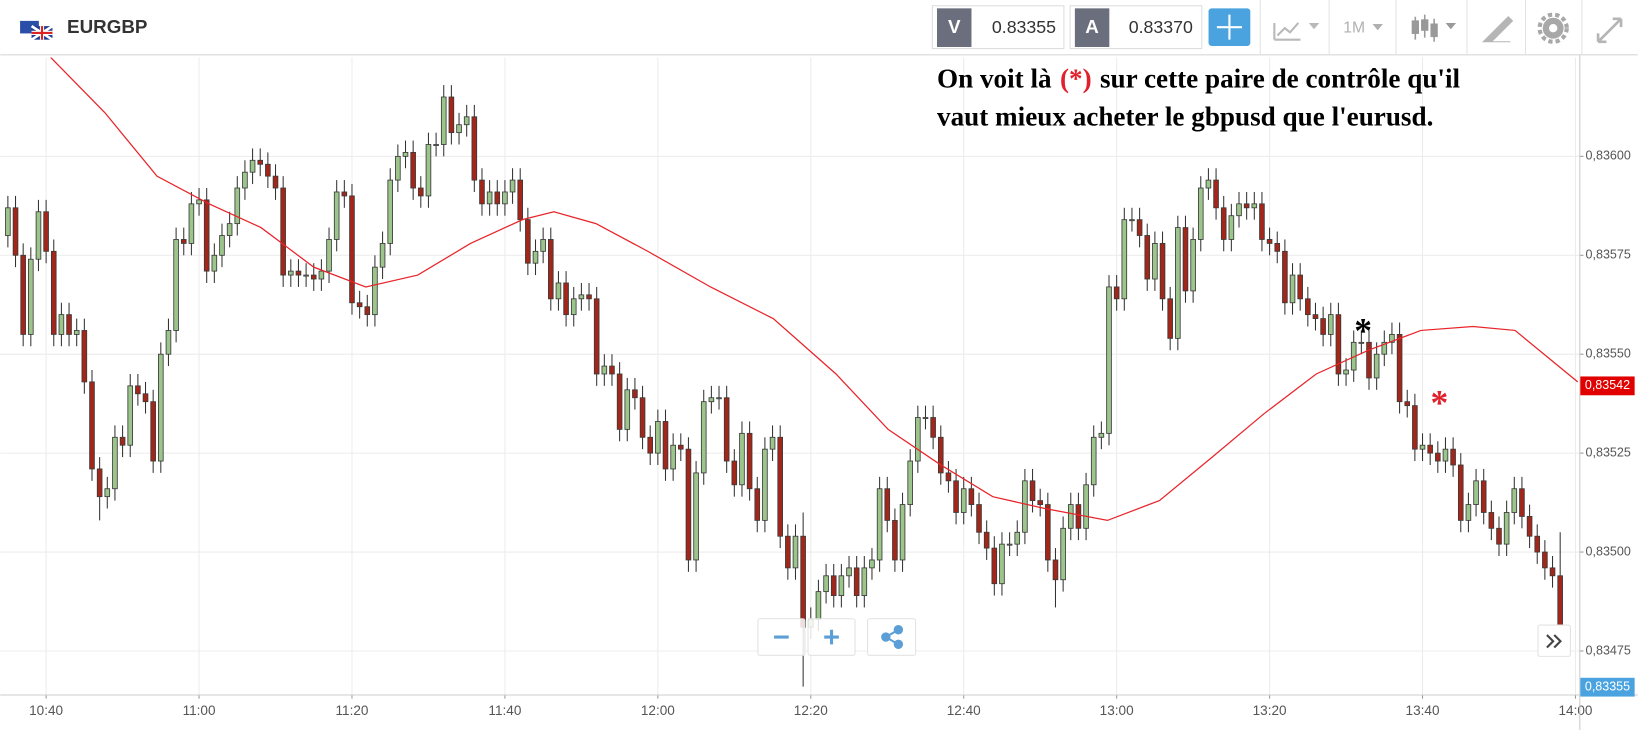  I want to click on x-tick-label: 12:00, so click(658, 710).